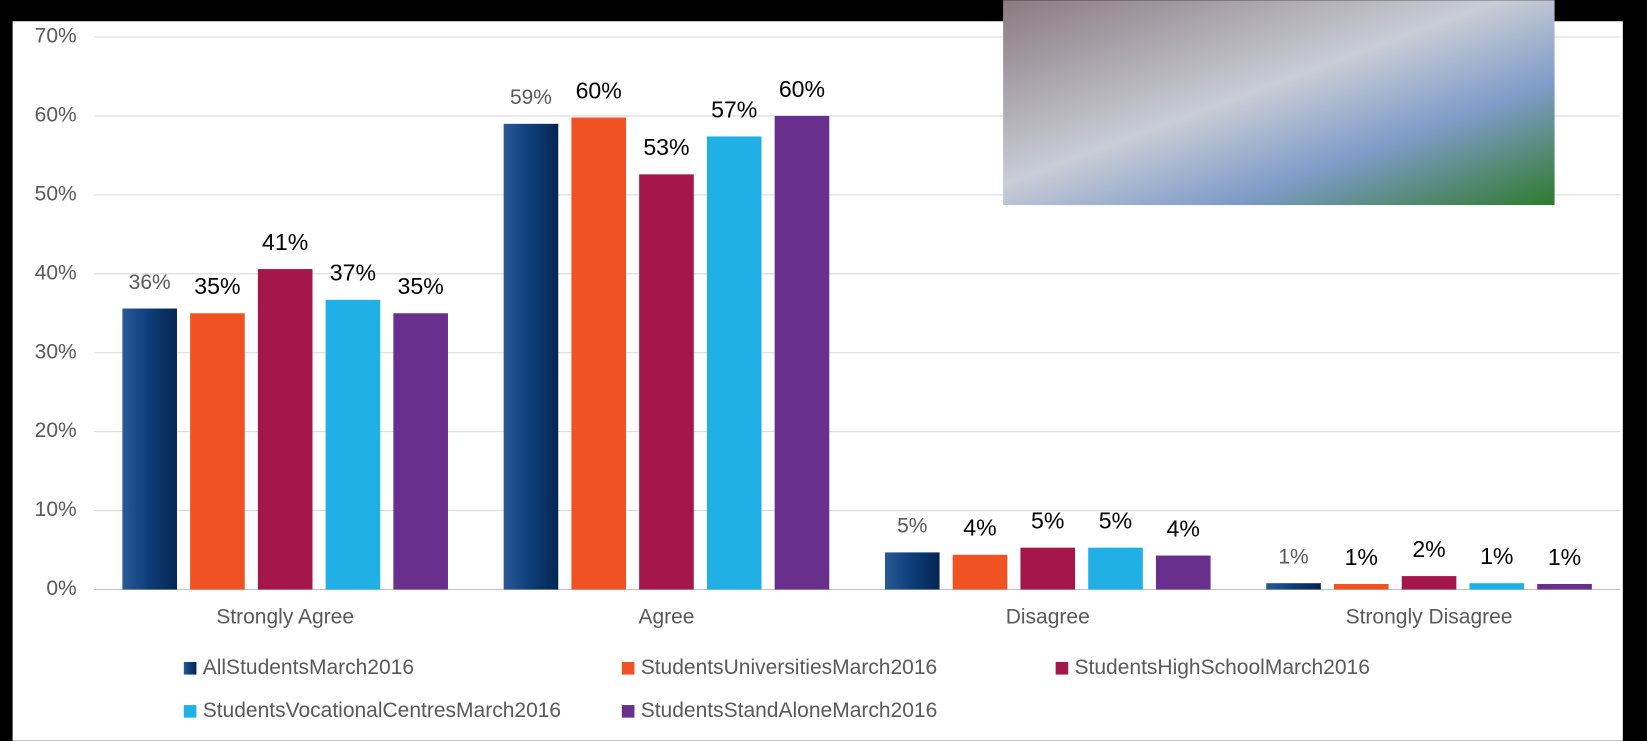 This screenshot has height=741, width=1647. Describe the element at coordinates (56, 114) in the screenshot. I see `y-tick-label: 60%` at that location.